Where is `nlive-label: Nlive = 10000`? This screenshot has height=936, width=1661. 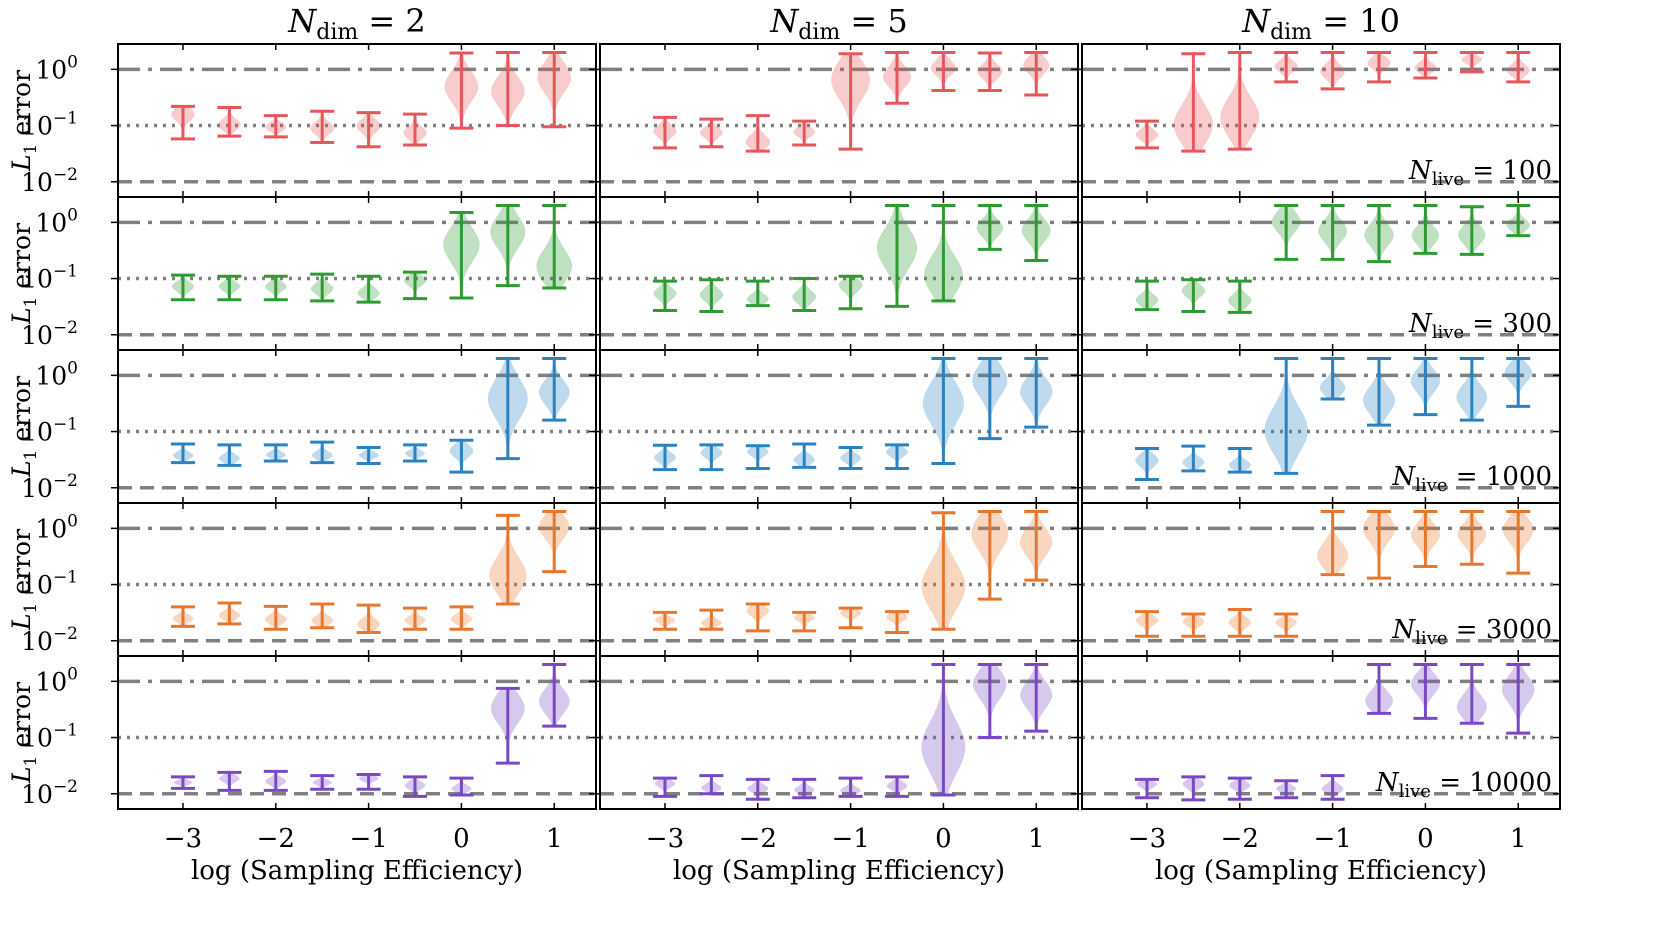
nlive-label: Nlive = 10000 is located at coordinates (1463, 785).